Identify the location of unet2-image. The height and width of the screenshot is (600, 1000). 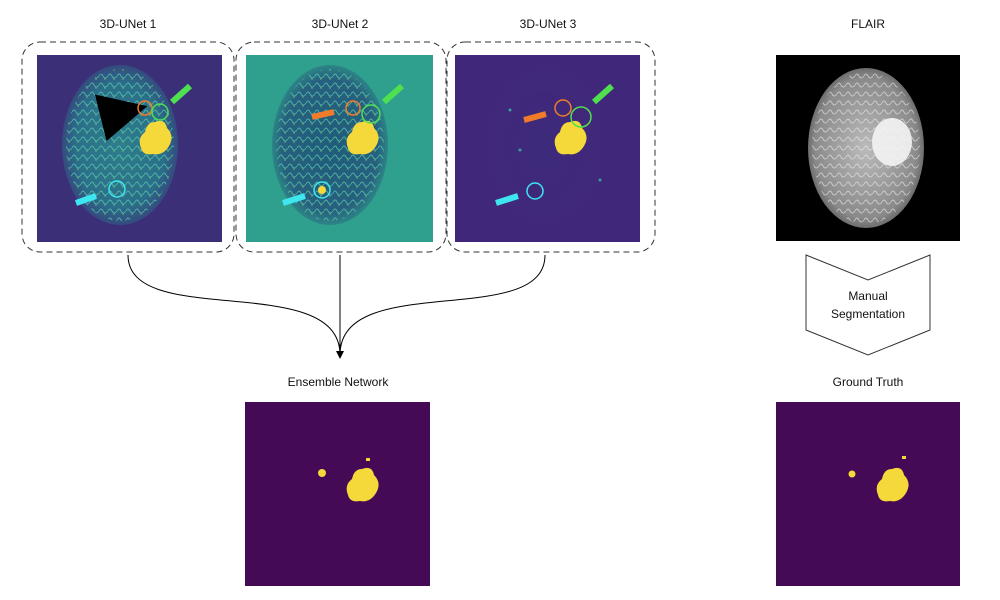
(339, 148).